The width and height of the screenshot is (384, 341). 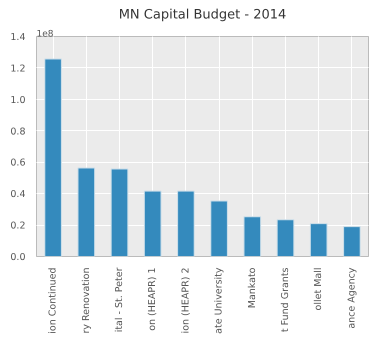 What do you see at coordinates (318, 288) in the screenshot?
I see `x-tick-label: ollet Mall` at bounding box center [318, 288].